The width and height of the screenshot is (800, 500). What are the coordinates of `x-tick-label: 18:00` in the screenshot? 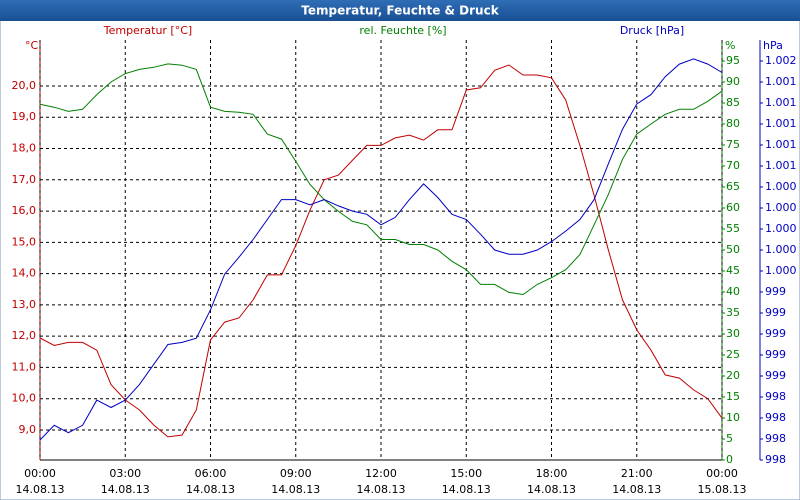 It's located at (552, 473).